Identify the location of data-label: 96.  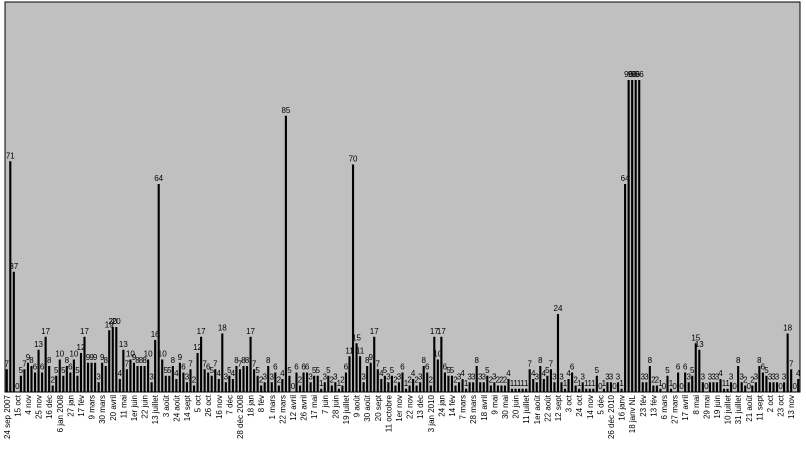
(635, 74).